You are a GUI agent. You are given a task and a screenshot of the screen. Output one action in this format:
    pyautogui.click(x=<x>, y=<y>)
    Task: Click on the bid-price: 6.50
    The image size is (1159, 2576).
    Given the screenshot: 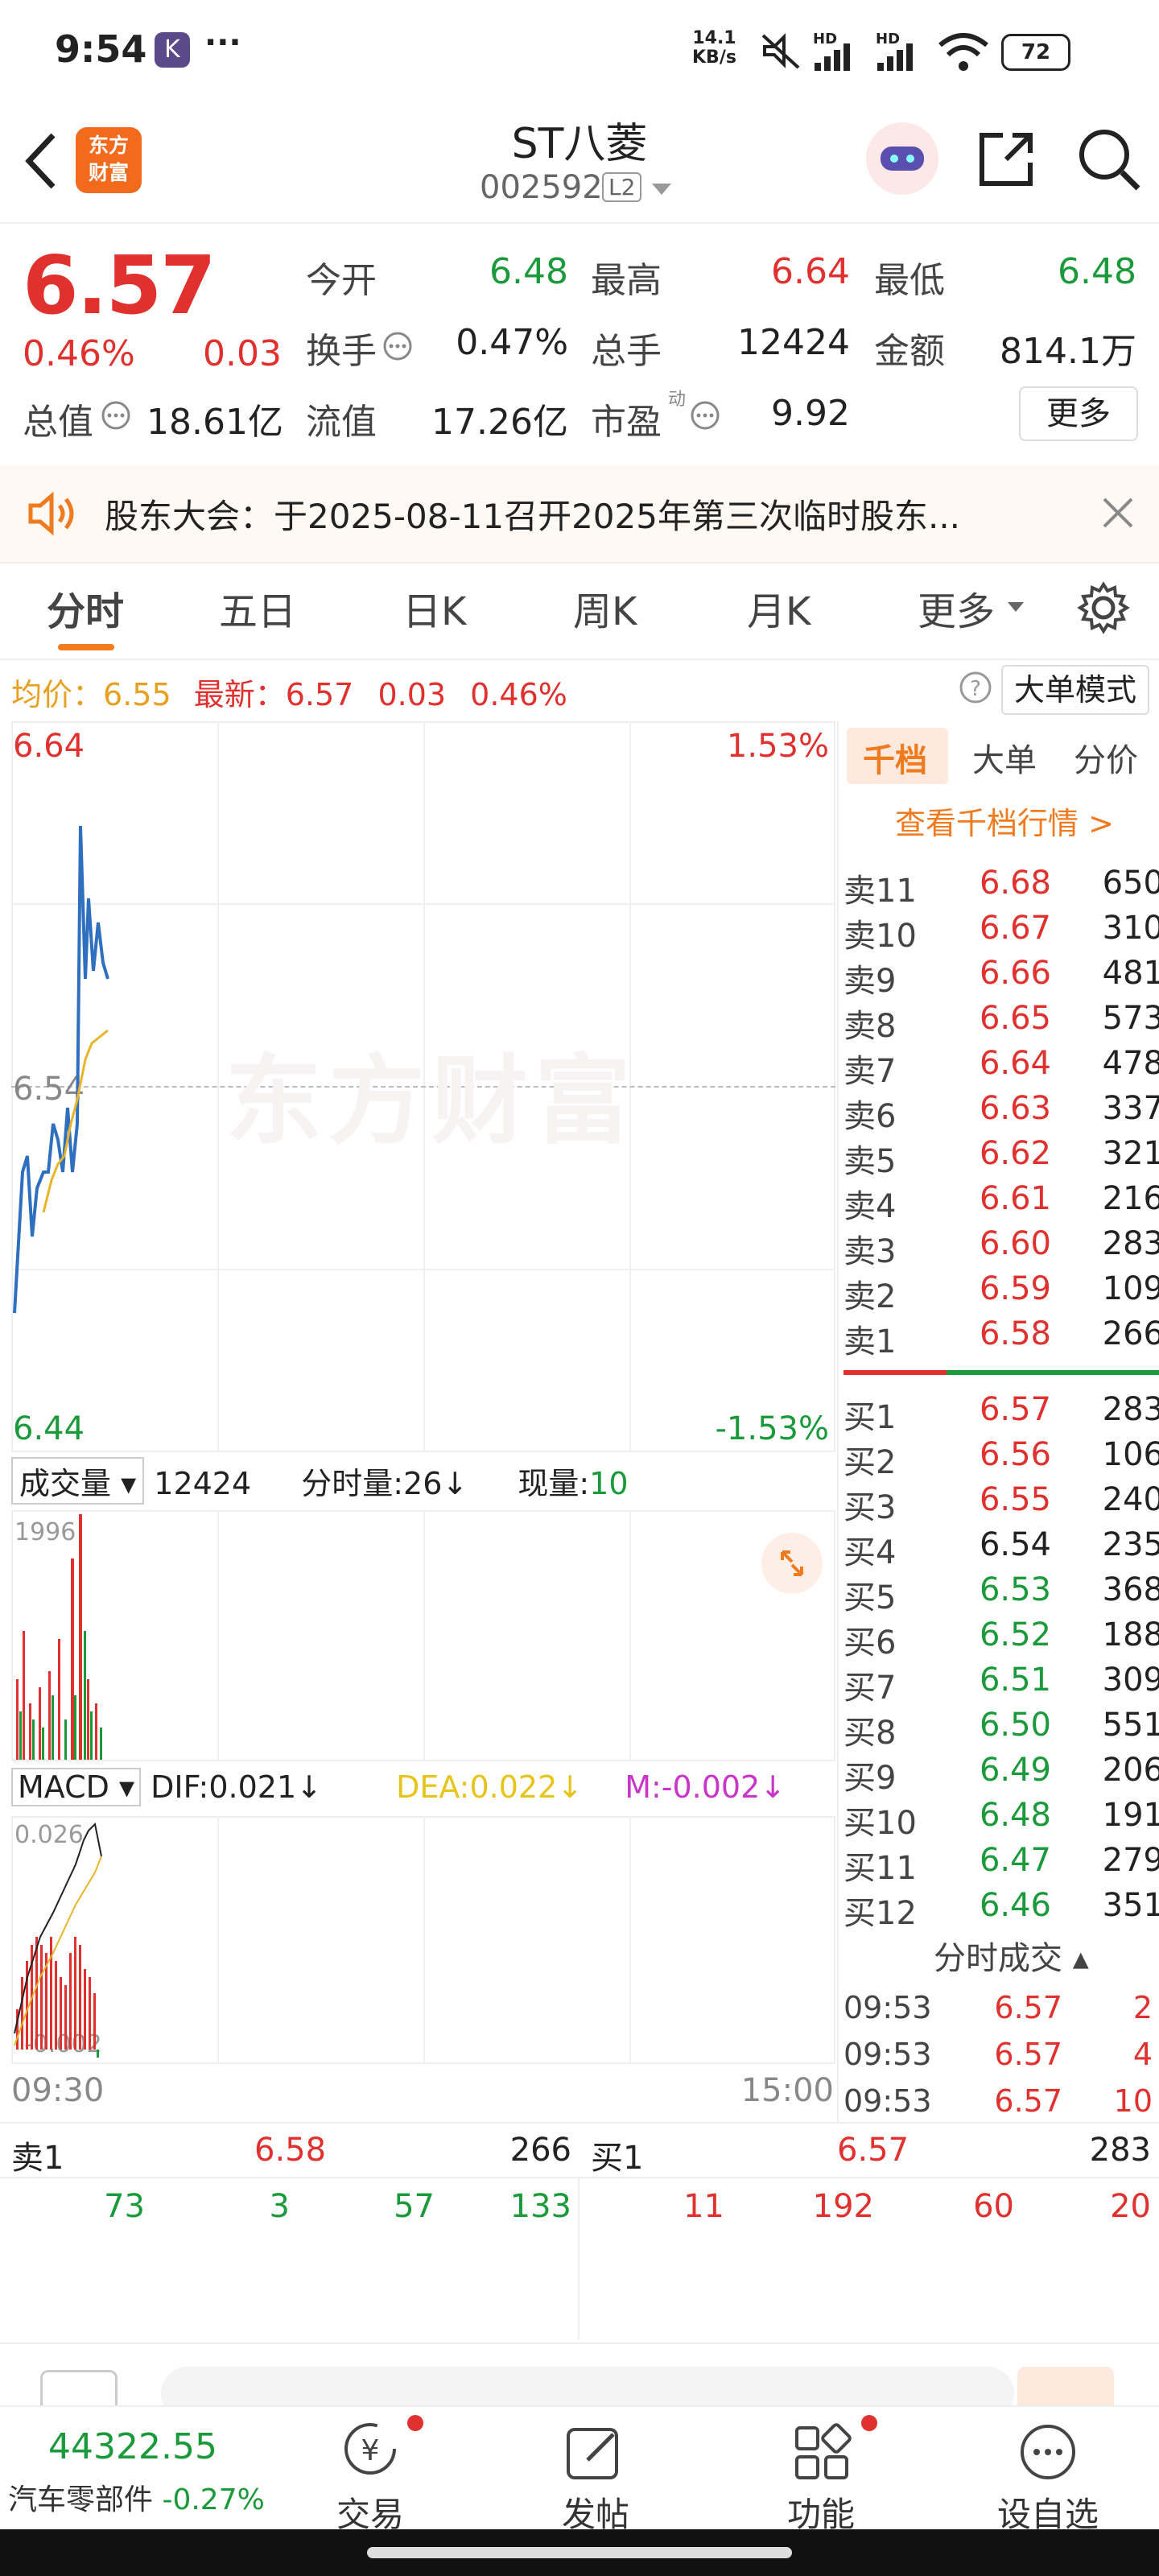 What is the action you would take?
    pyautogui.click(x=1015, y=1725)
    